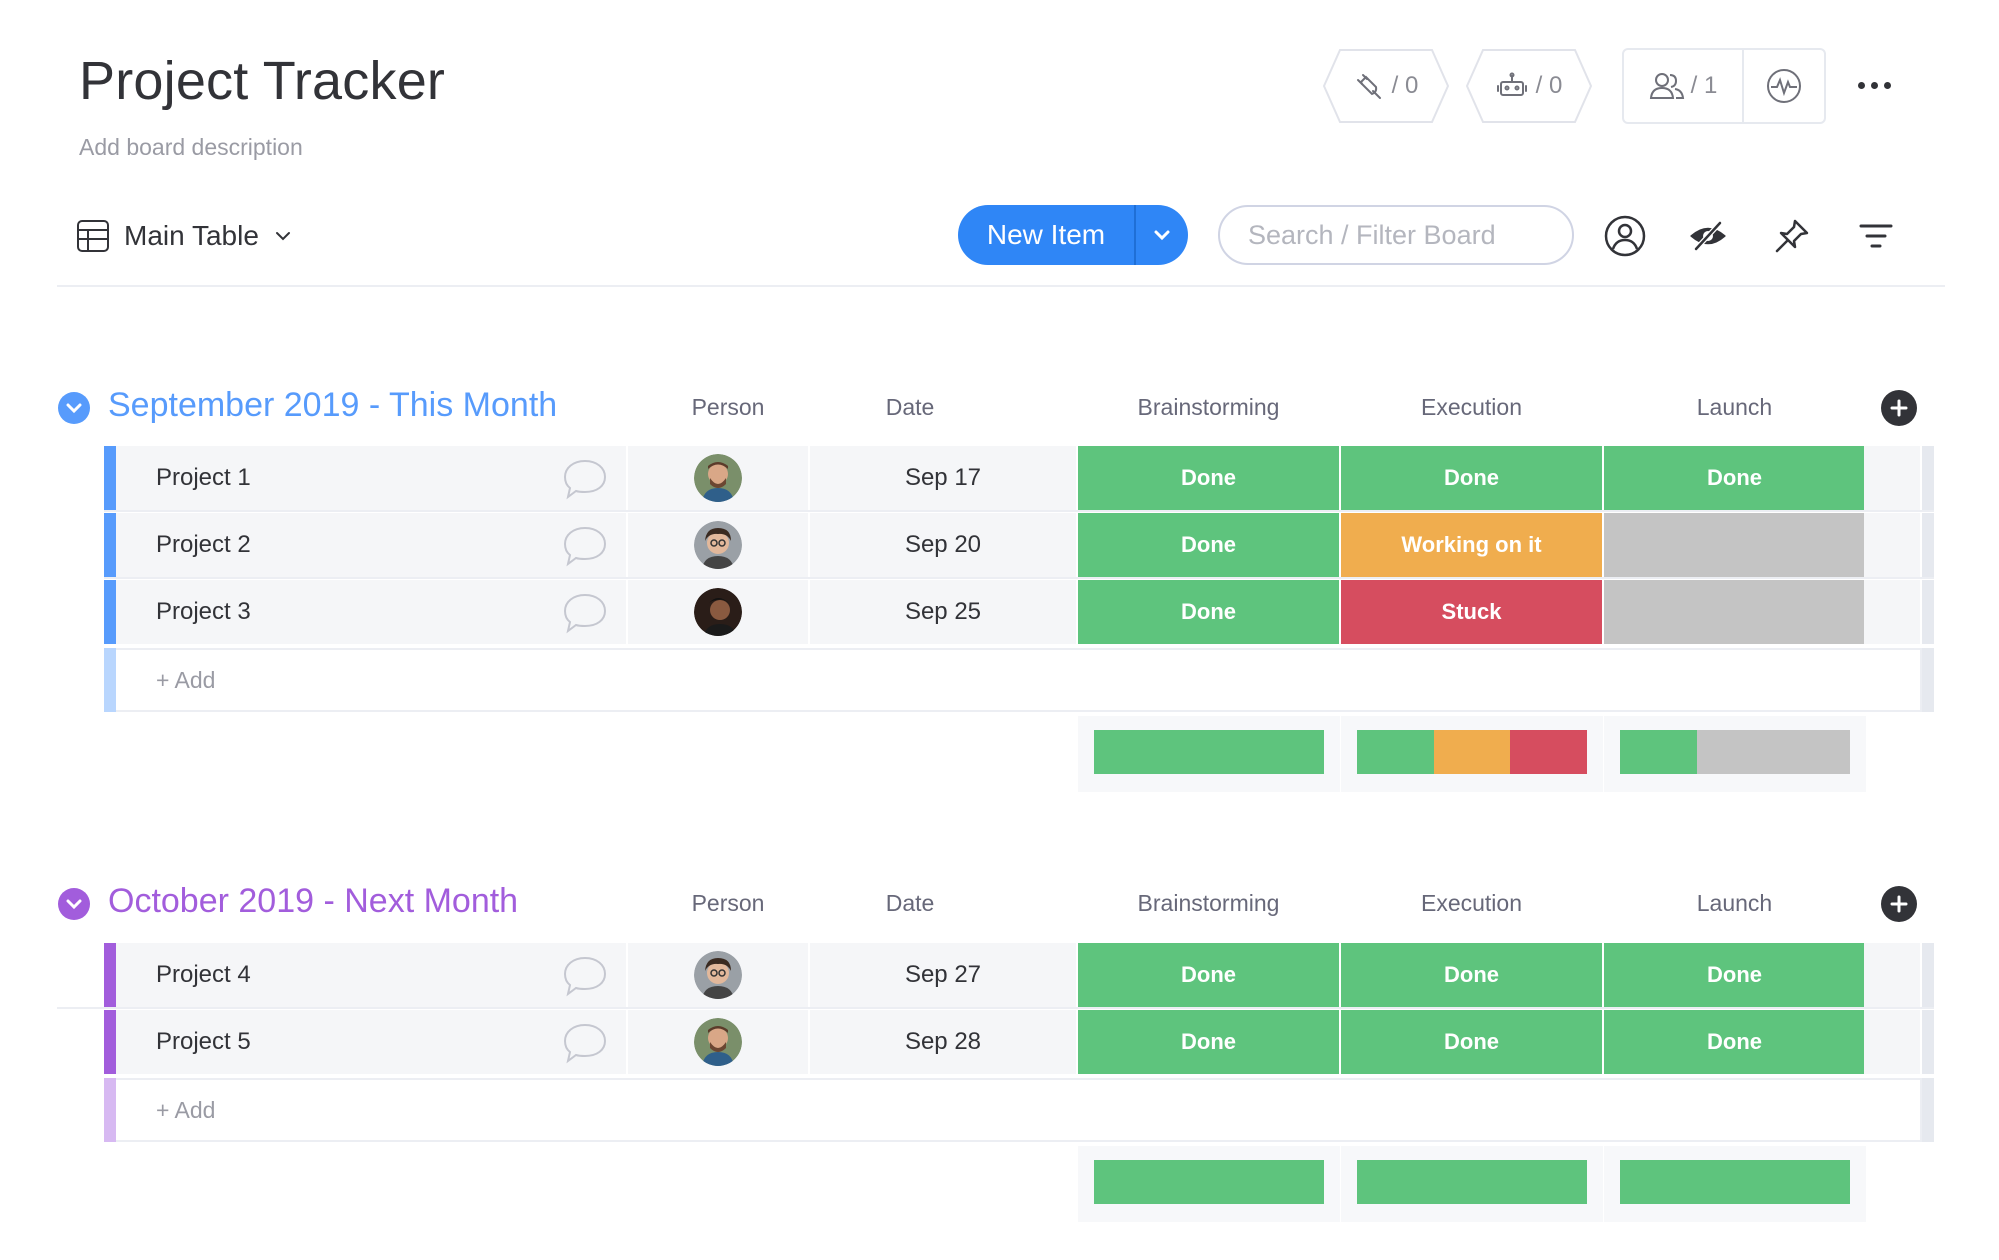 Image resolution: width=1999 pixels, height=1260 pixels. What do you see at coordinates (313, 901) in the screenshot?
I see `group-title: October 2019 - Next Month` at bounding box center [313, 901].